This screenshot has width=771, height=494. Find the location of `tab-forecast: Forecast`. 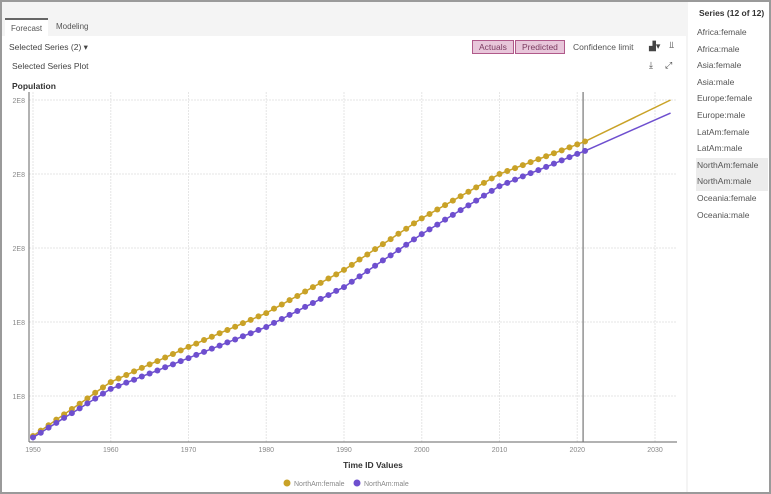

tab-forecast: Forecast is located at coordinates (26, 27).